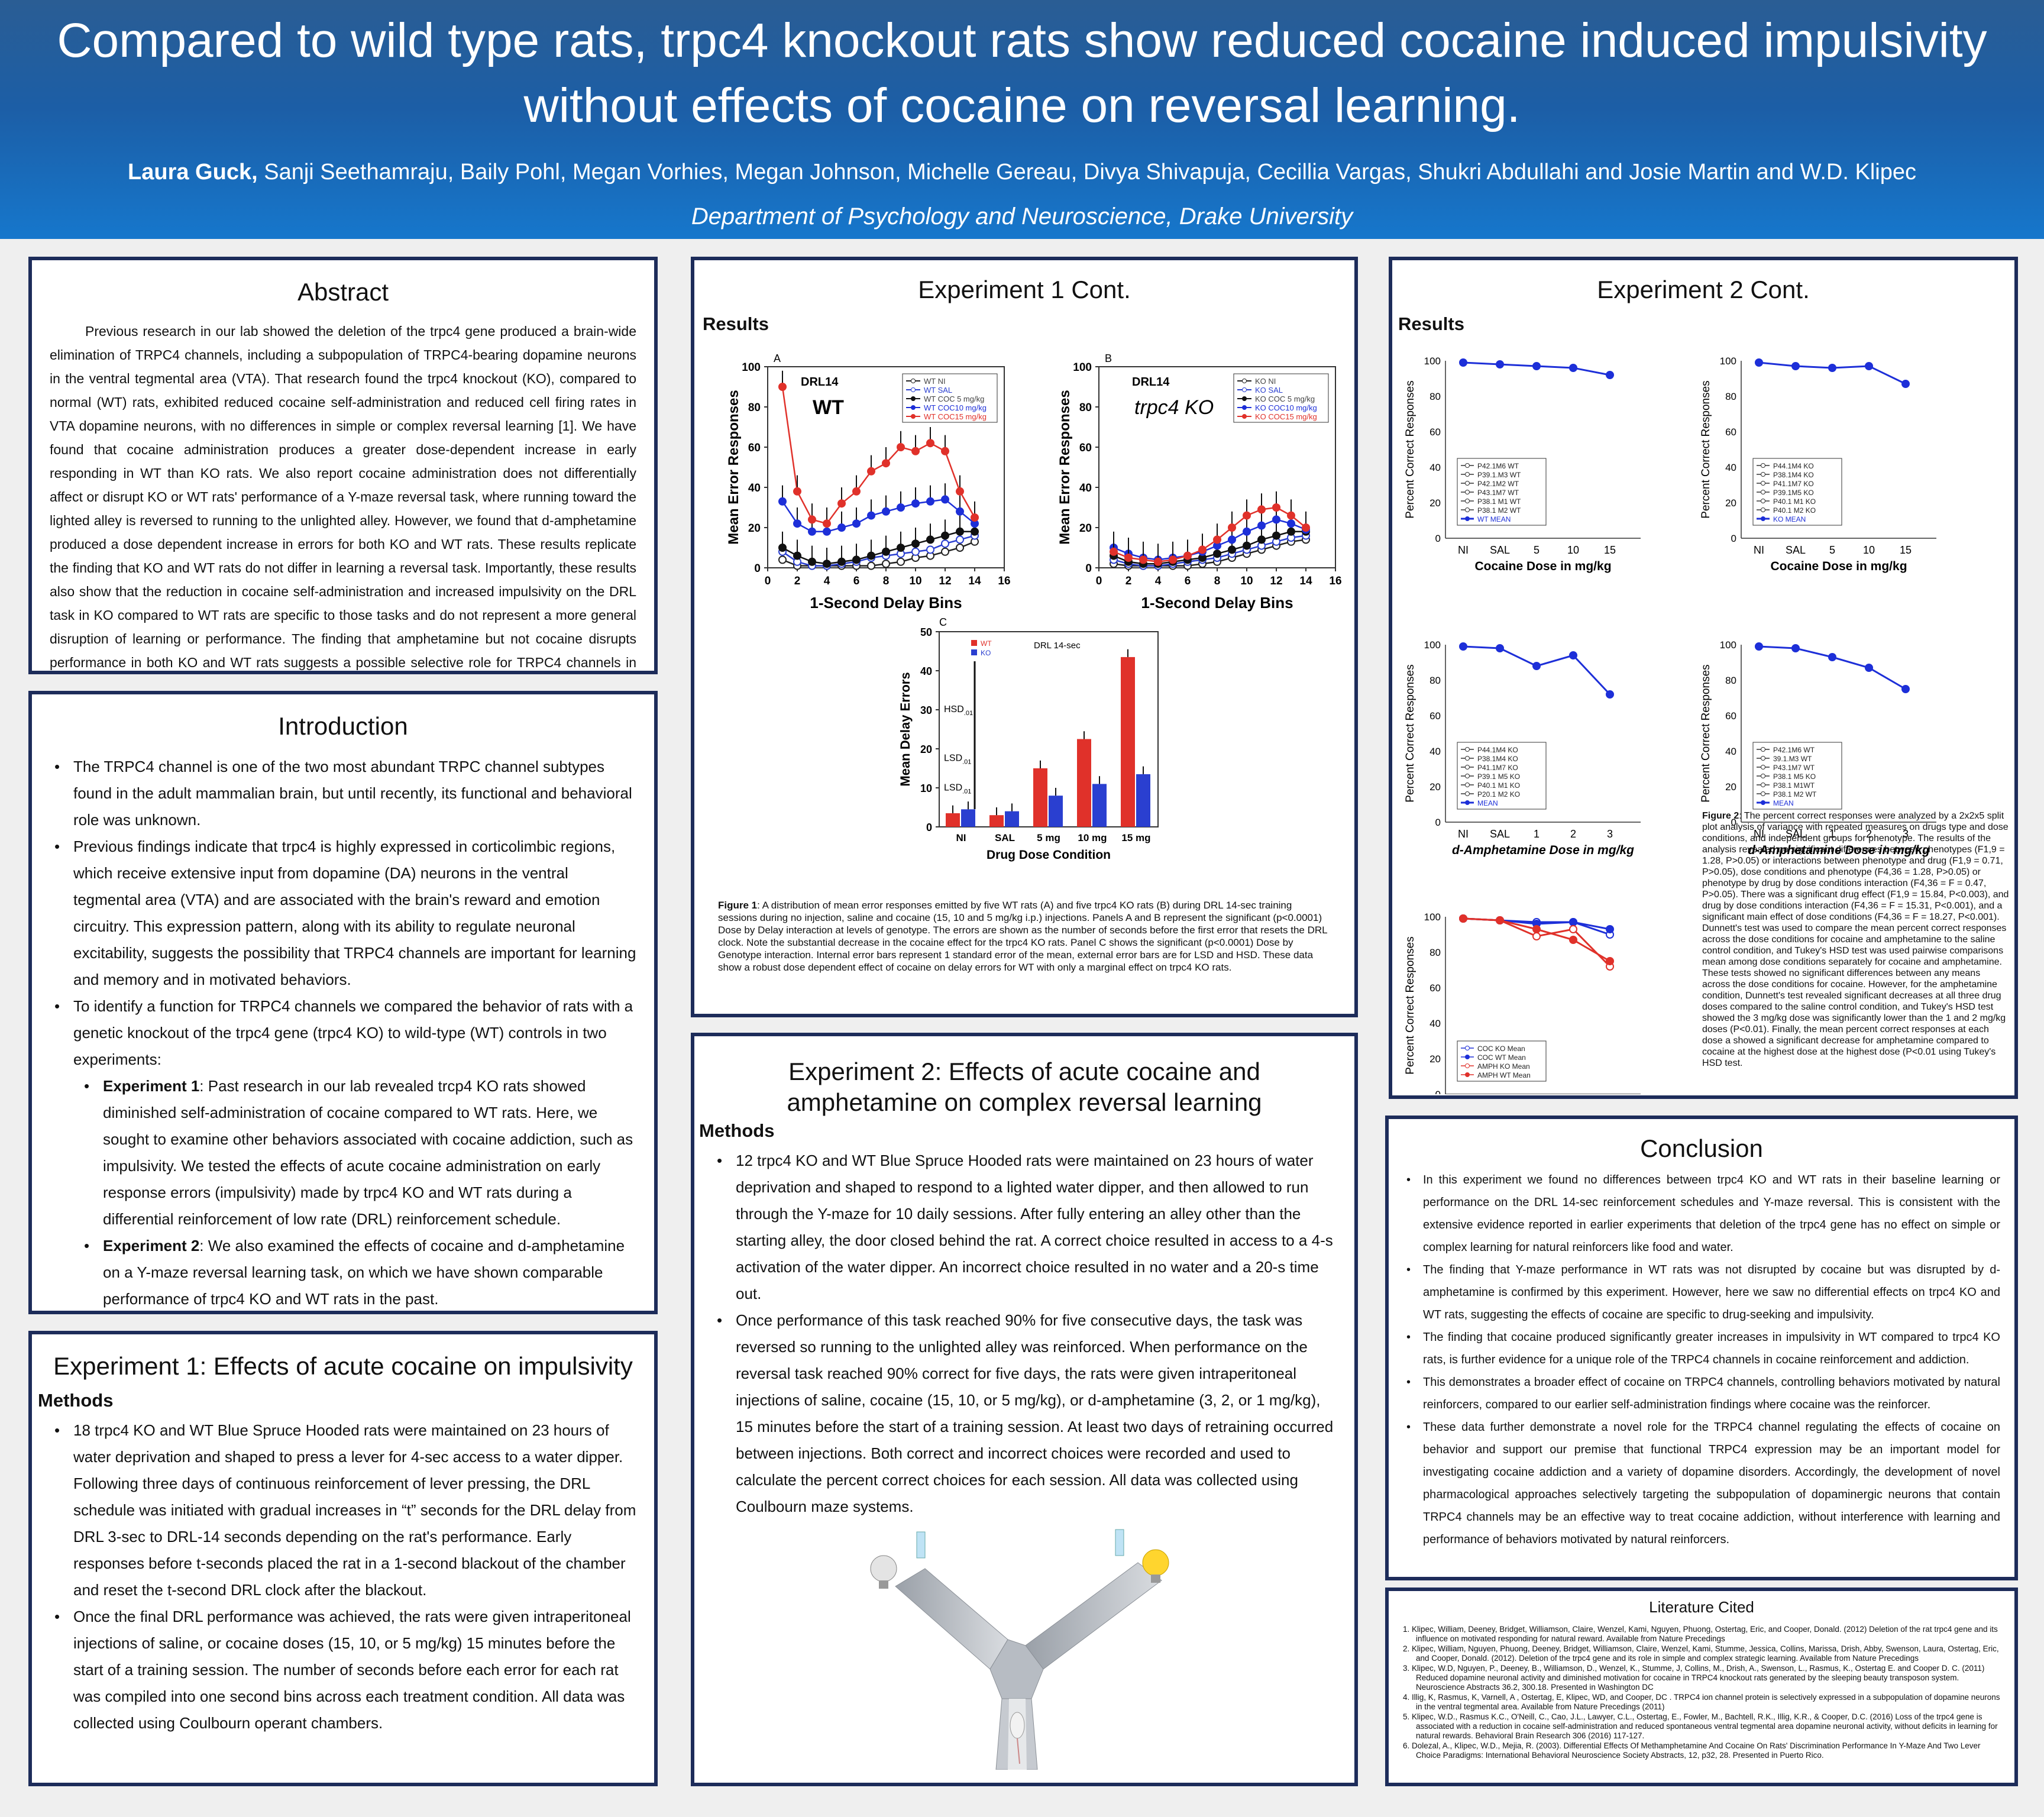 This screenshot has width=2044, height=1817. What do you see at coordinates (151, 1086) in the screenshot?
I see `sub-bullet-label: Experiment 1` at bounding box center [151, 1086].